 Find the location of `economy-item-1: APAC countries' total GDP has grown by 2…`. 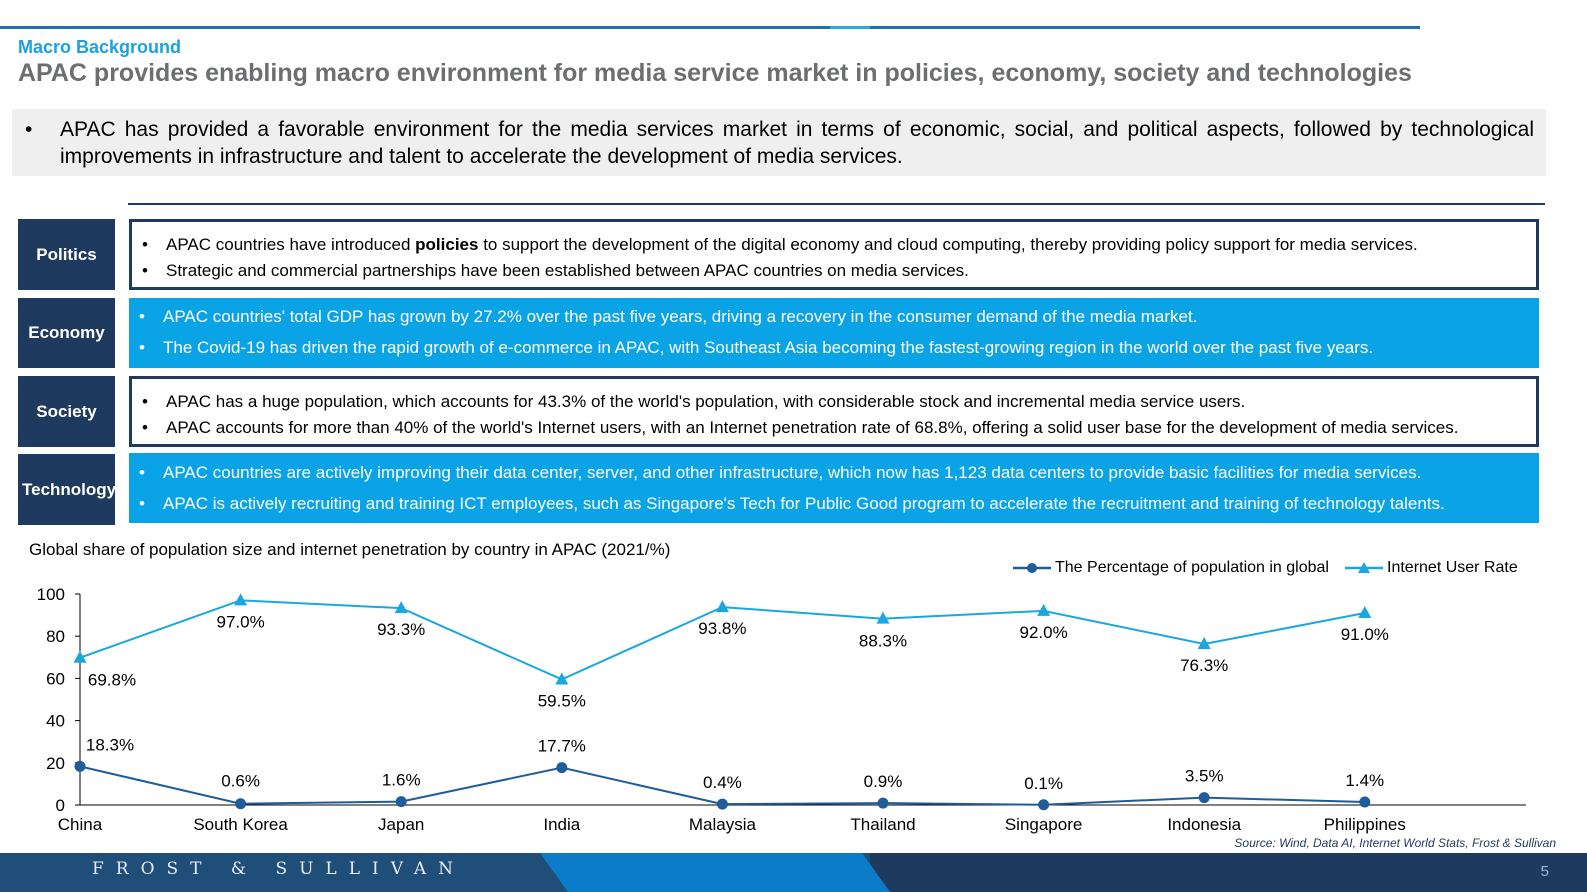

economy-item-1: APAC countries' total GDP has grown by 2… is located at coordinates (833, 316).